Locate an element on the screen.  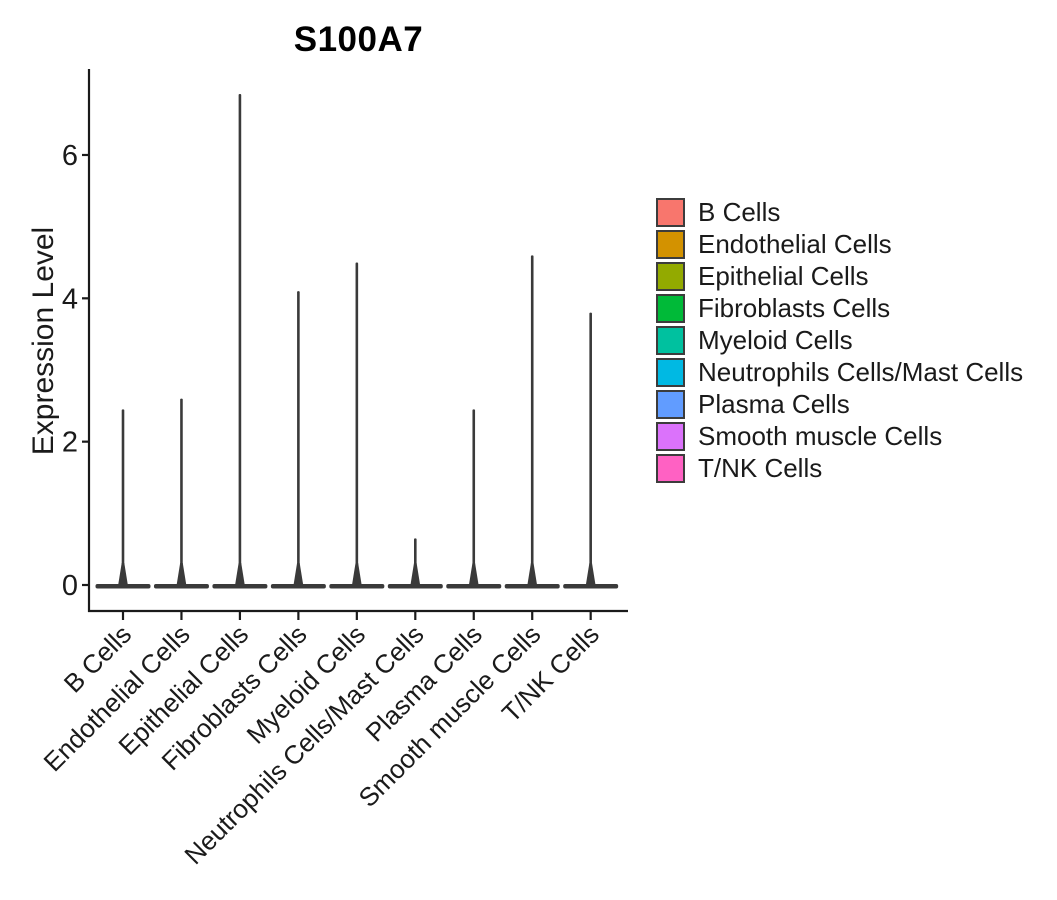
legend-item: Fibroblasts Cells is located at coordinates (839, 308).